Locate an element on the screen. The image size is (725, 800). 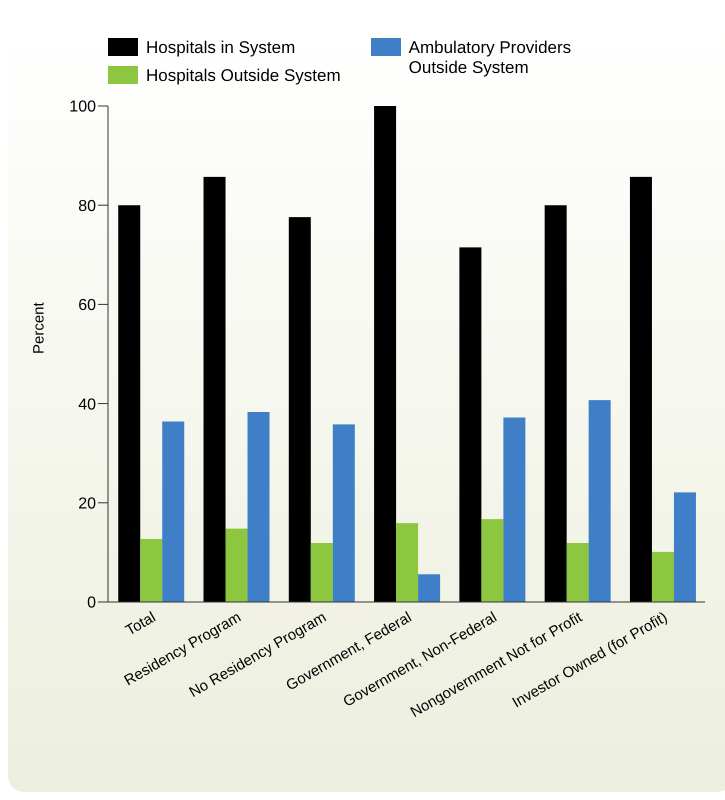
y-tick-label: 80 is located at coordinates (87, 206).